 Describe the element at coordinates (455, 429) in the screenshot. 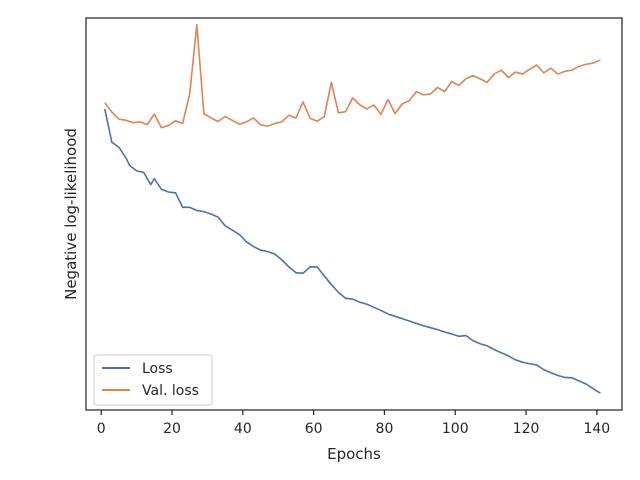

I see `x-tick-label: 100` at that location.